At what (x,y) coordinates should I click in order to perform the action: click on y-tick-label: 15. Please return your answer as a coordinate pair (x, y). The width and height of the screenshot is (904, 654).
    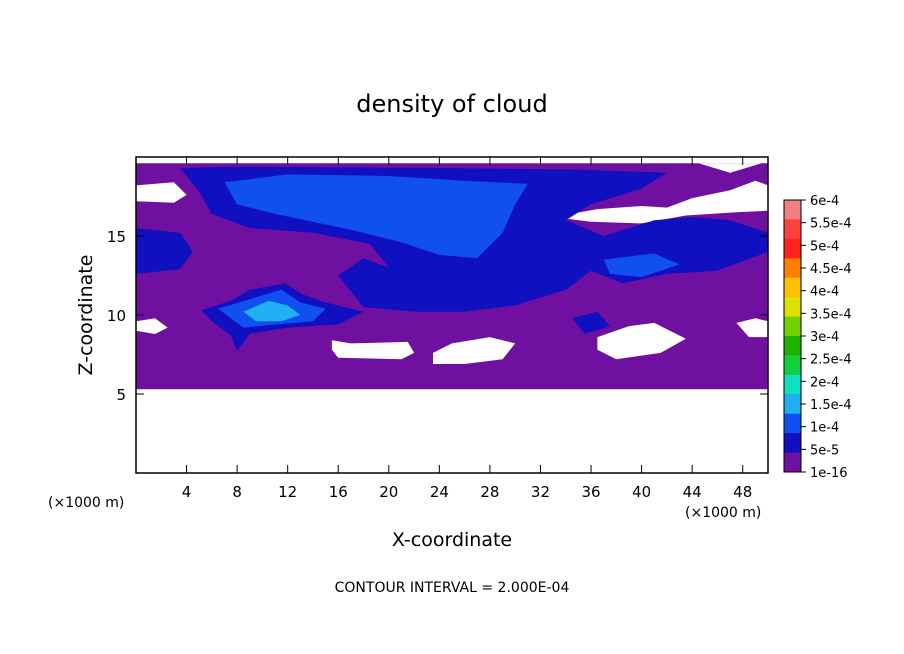
    Looking at the image, I should click on (116, 237).